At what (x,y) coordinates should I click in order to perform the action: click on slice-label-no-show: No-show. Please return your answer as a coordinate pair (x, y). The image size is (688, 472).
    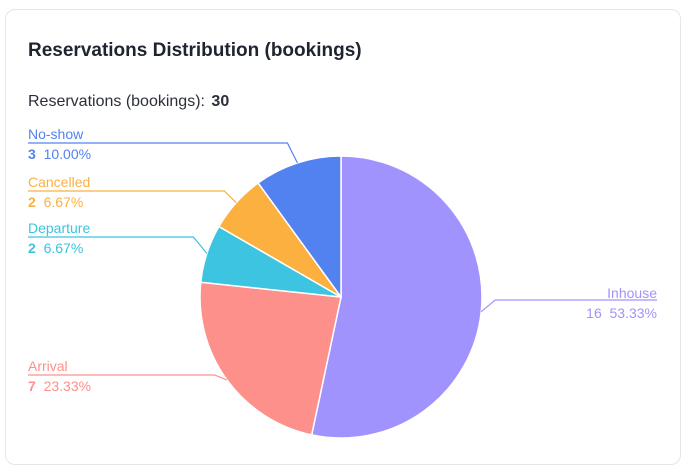
    Looking at the image, I should click on (56, 134).